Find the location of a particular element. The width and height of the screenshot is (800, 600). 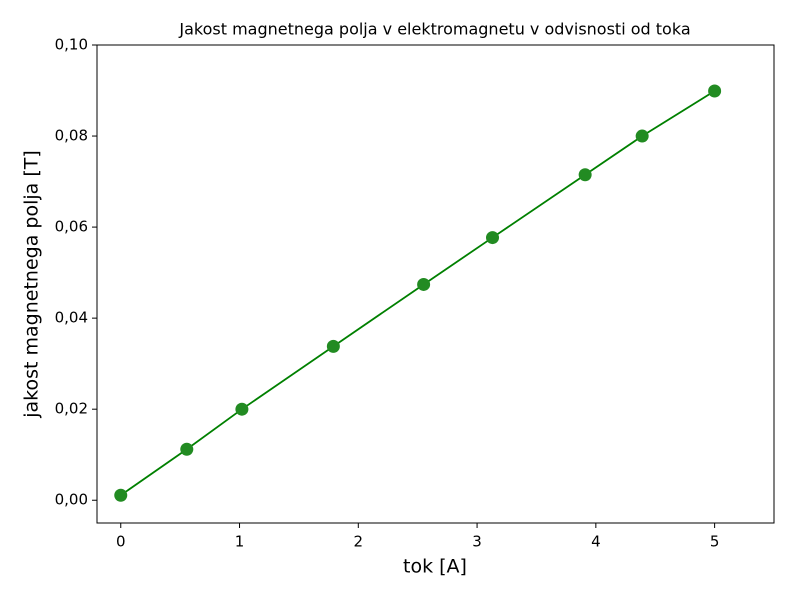

y-axis-label: jakost magnetnega polja [T] is located at coordinates (32, 284).